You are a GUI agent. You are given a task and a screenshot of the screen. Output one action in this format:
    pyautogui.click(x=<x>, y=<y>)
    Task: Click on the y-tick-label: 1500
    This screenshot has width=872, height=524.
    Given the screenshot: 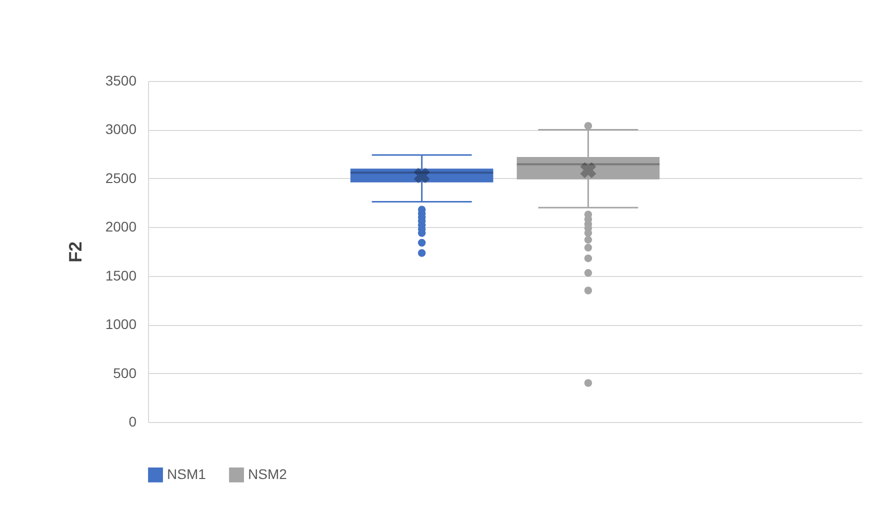 What is the action you would take?
    pyautogui.click(x=121, y=275)
    